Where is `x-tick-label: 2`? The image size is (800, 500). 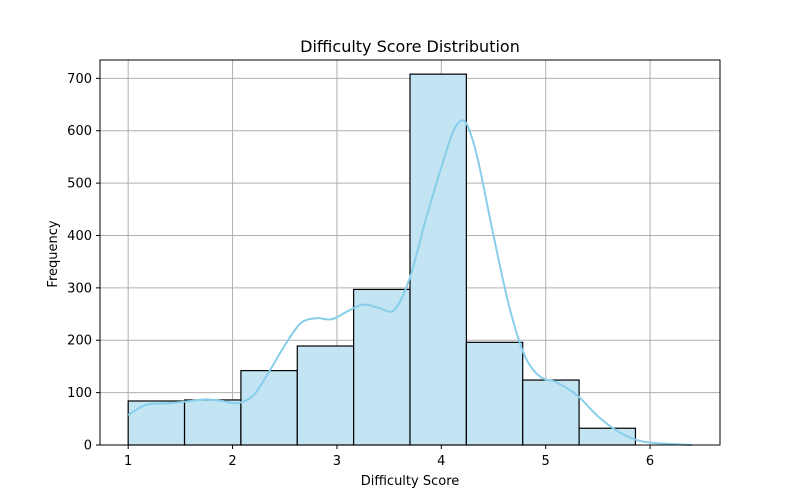
x-tick-label: 2 is located at coordinates (232, 461).